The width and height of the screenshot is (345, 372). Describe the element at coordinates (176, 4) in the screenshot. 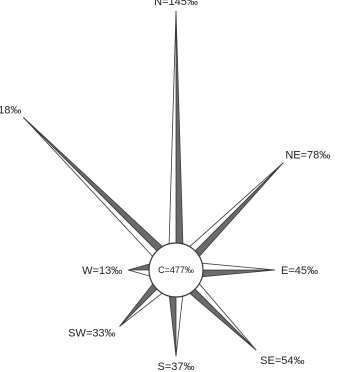

I see `label-n: N=145‰` at that location.